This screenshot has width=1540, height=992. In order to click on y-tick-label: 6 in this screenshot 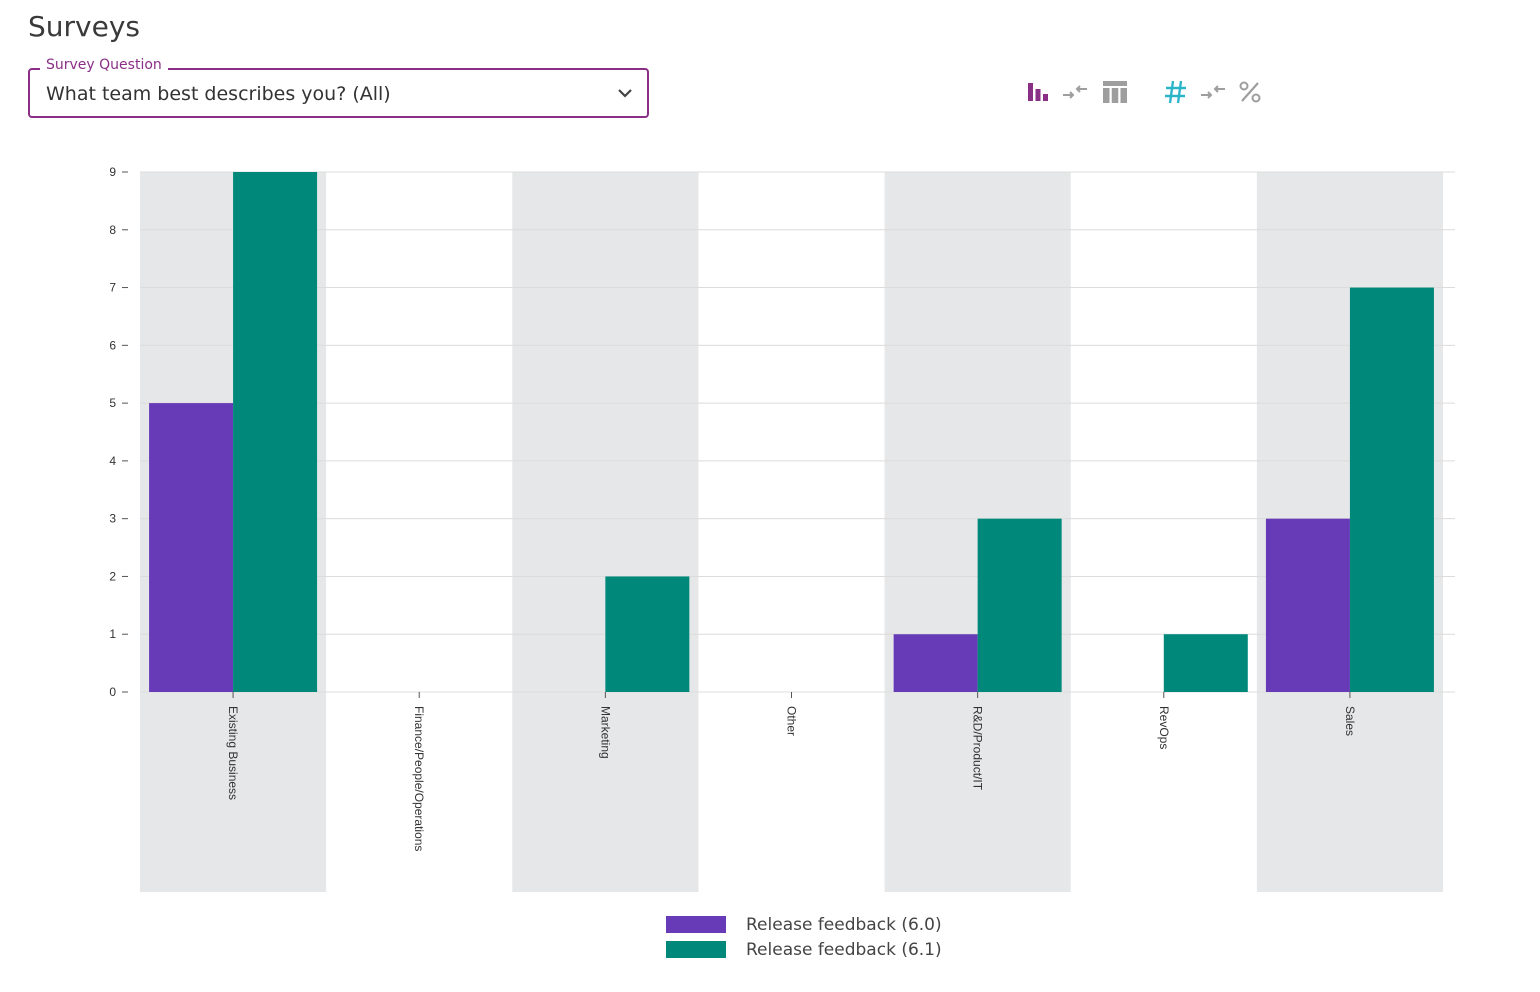, I will do `click(112, 345)`.